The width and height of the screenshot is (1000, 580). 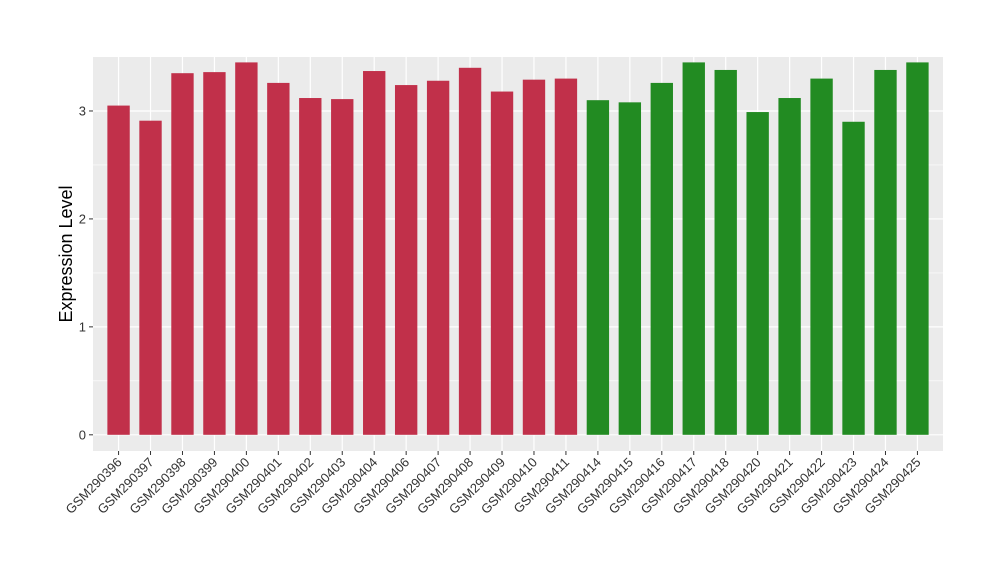 I want to click on y-tick-label: 3, so click(x=82, y=110).